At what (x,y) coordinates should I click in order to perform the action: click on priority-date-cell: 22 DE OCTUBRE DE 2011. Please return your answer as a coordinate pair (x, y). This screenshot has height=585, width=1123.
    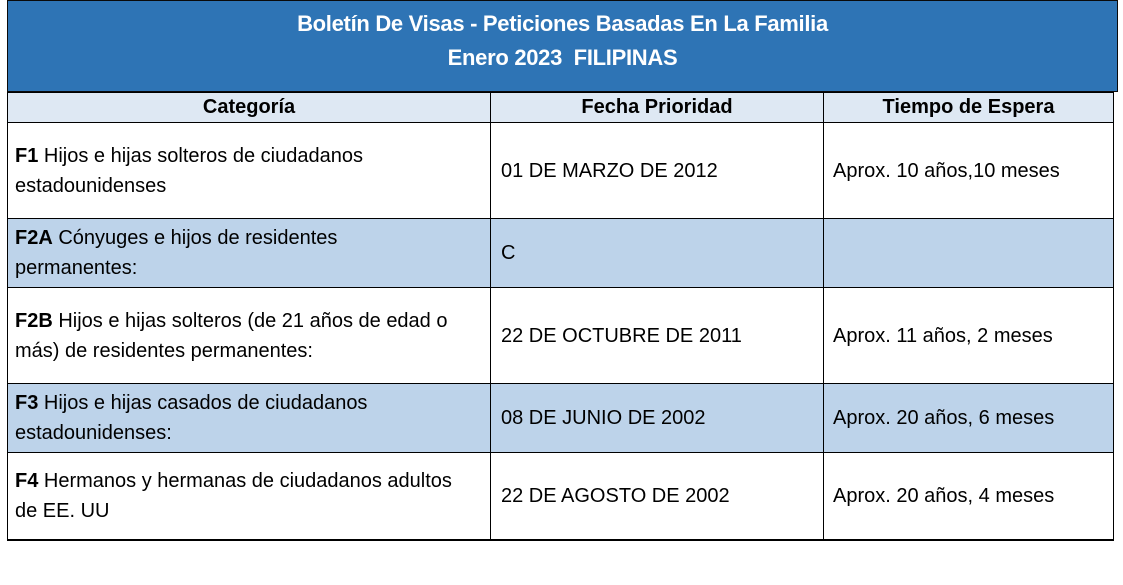
    Looking at the image, I should click on (657, 335).